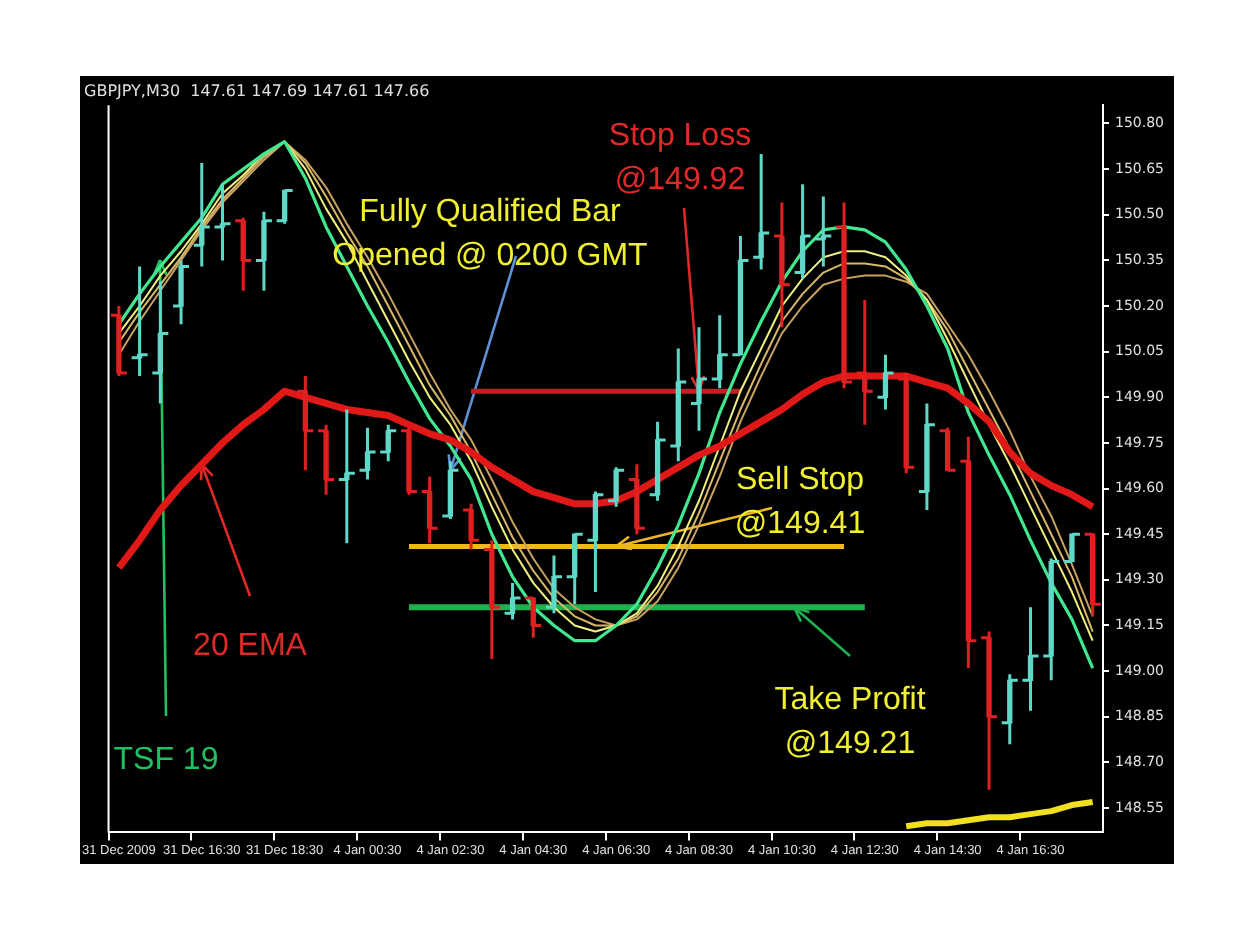 The height and width of the screenshot is (938, 1250). Describe the element at coordinates (257, 90) in the screenshot. I see `chart-title: GBPJPY,M30 147.61 147.69 147.61 147.66` at that location.